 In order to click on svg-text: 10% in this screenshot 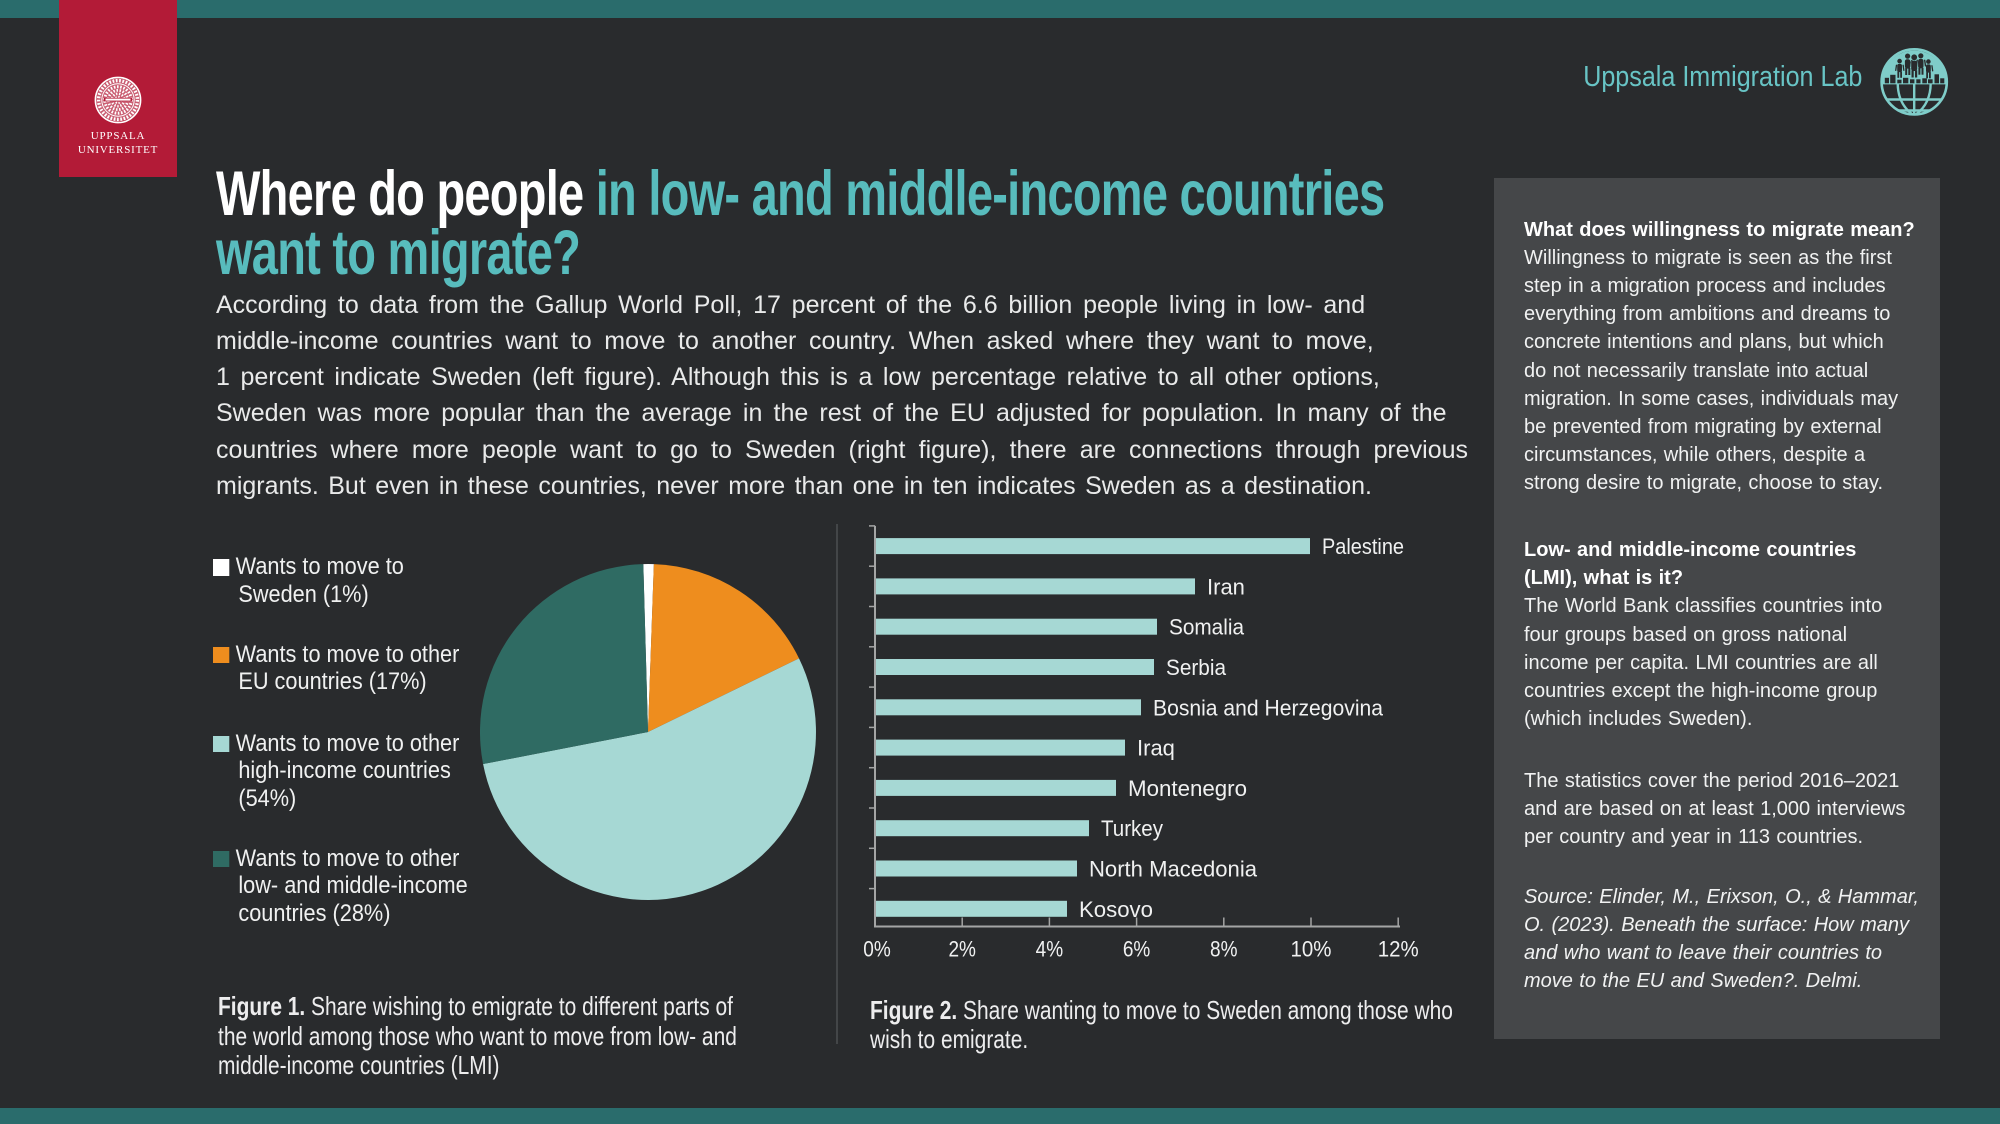, I will do `click(1311, 949)`.